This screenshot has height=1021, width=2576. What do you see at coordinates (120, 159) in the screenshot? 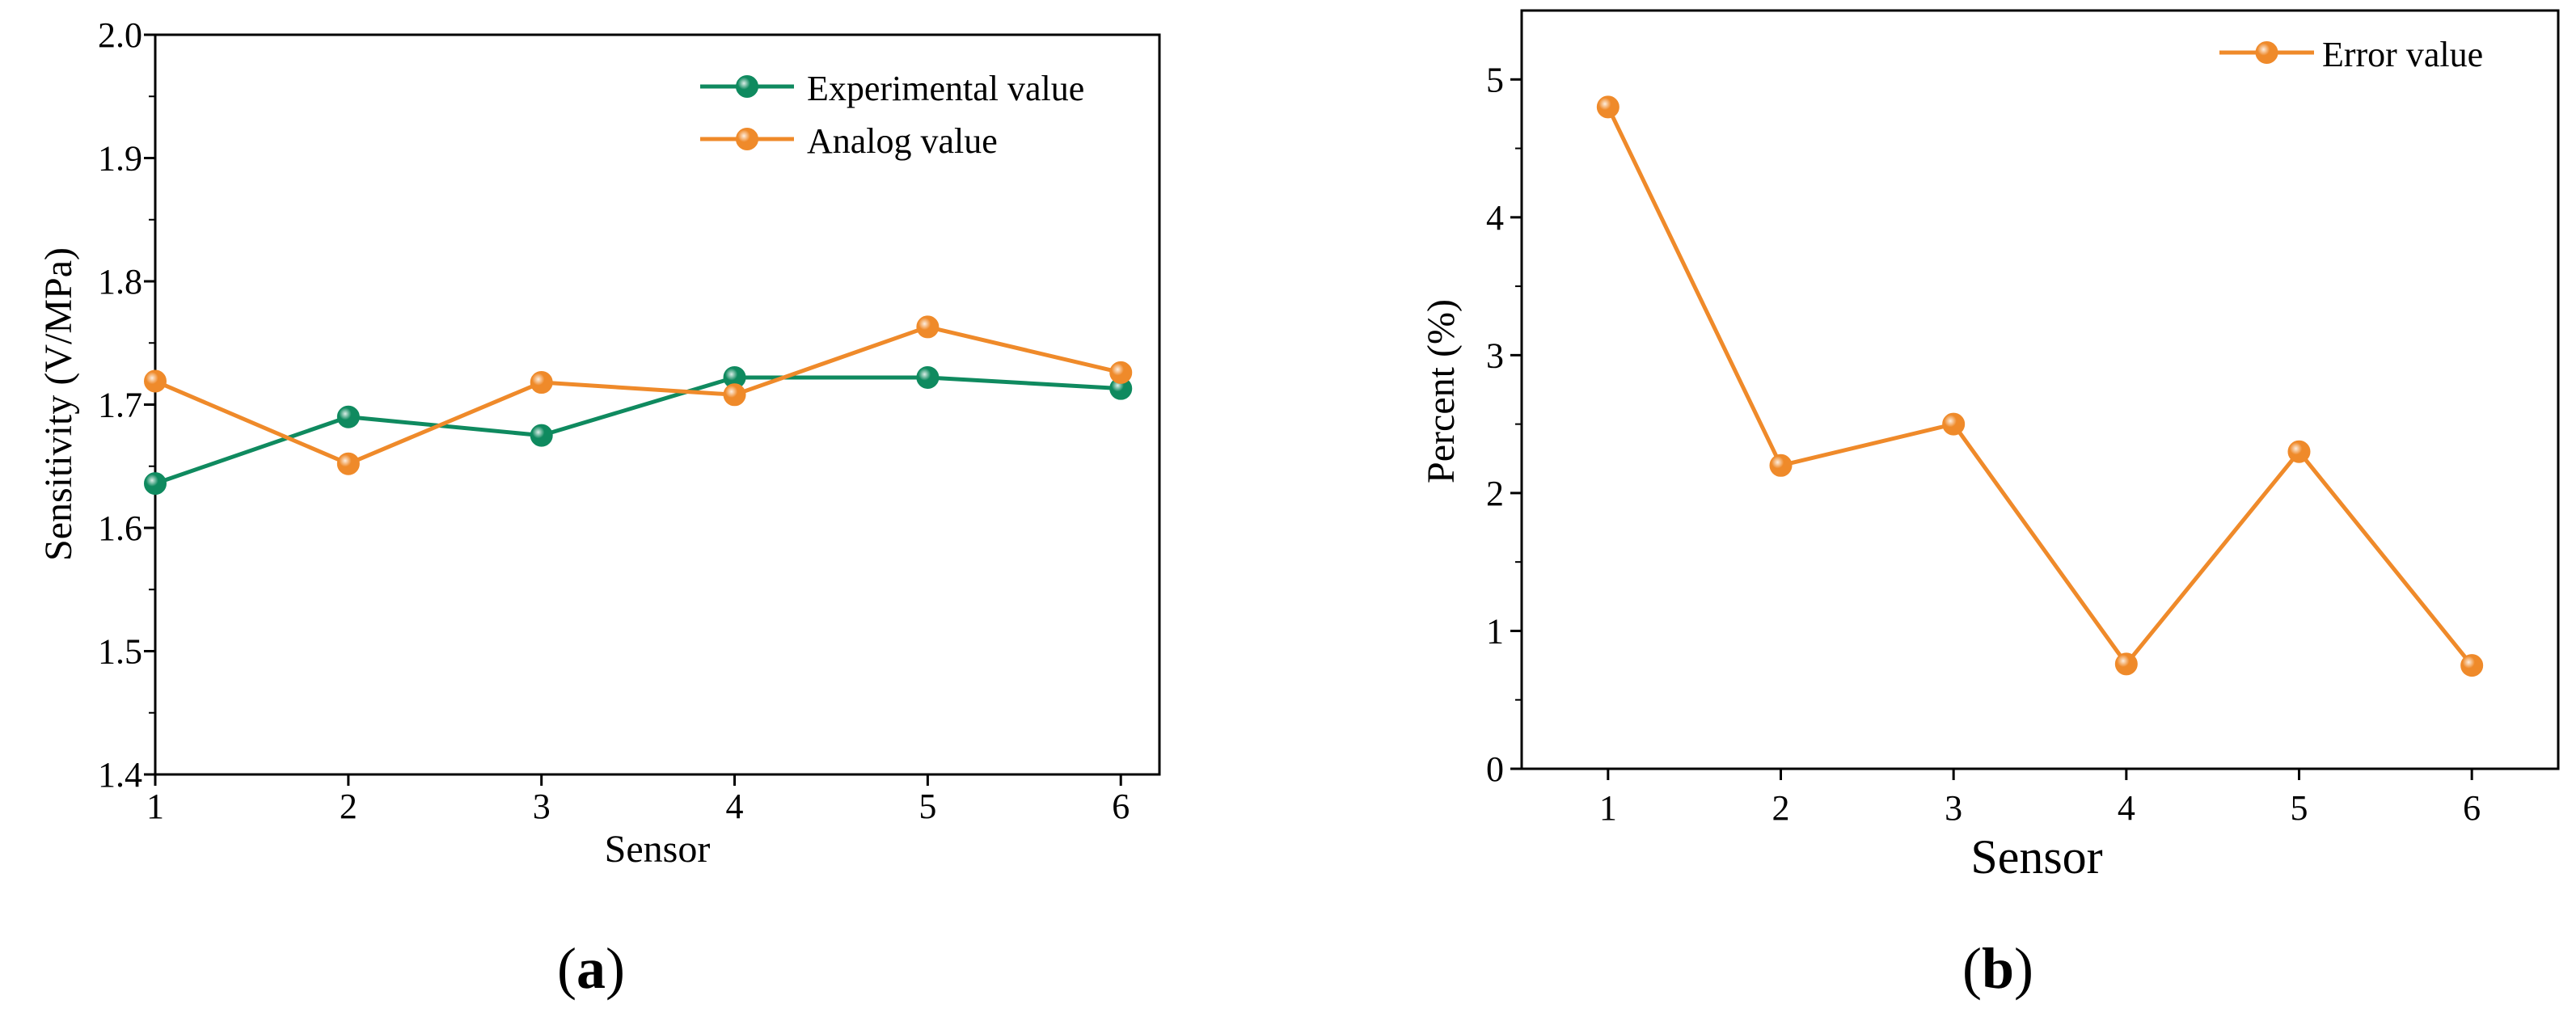
I see `y-tick-label: 1.9` at bounding box center [120, 159].